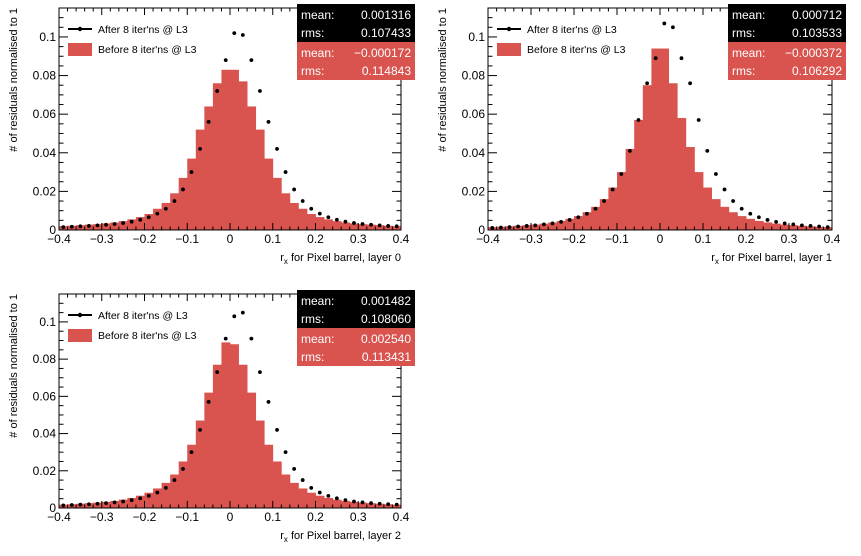 Image resolution: width=861 pixels, height=556 pixels. What do you see at coordinates (45, 471) in the screenshot?
I see `y-tick-label: 0.02` at bounding box center [45, 471].